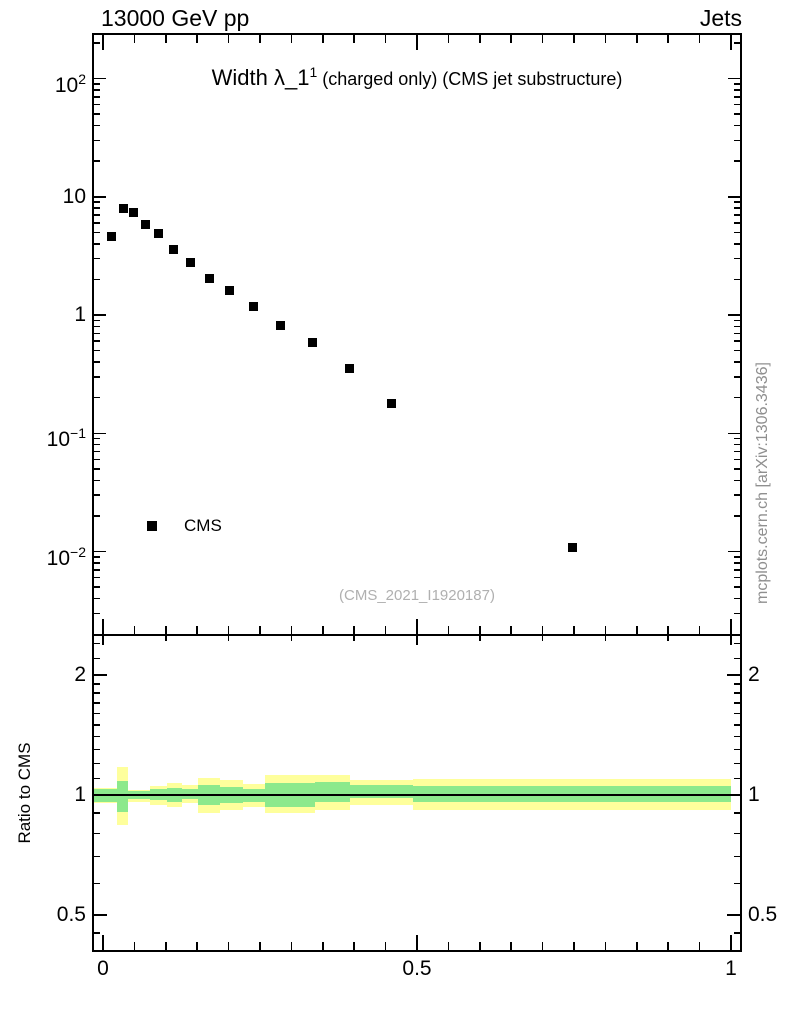 The image size is (786, 1024). I want to click on x-tick-label: 0.5, so click(417, 968).